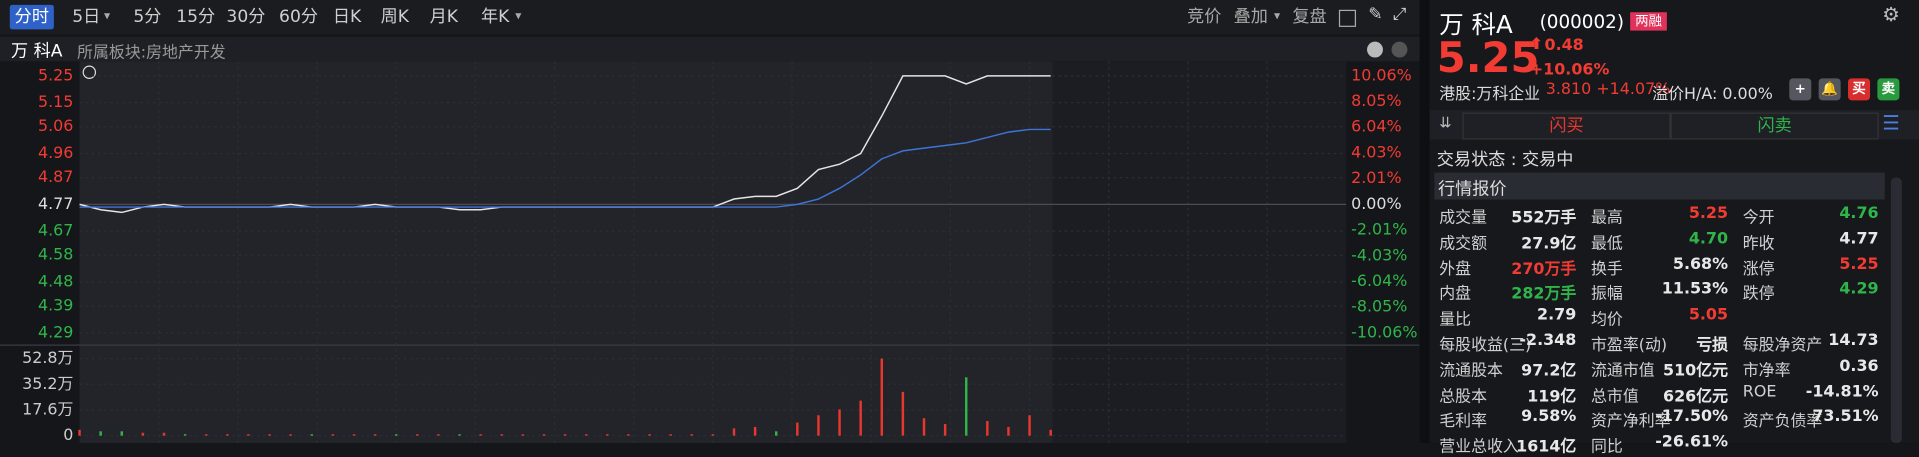 The height and width of the screenshot is (457, 1919). Describe the element at coordinates (1800, 89) in the screenshot. I see `add-button: +` at that location.